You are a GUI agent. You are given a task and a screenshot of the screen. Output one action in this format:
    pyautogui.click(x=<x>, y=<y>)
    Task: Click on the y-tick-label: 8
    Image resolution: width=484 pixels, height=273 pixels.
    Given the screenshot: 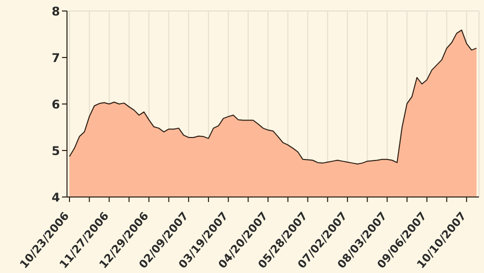 What is the action you would take?
    pyautogui.click(x=56, y=11)
    